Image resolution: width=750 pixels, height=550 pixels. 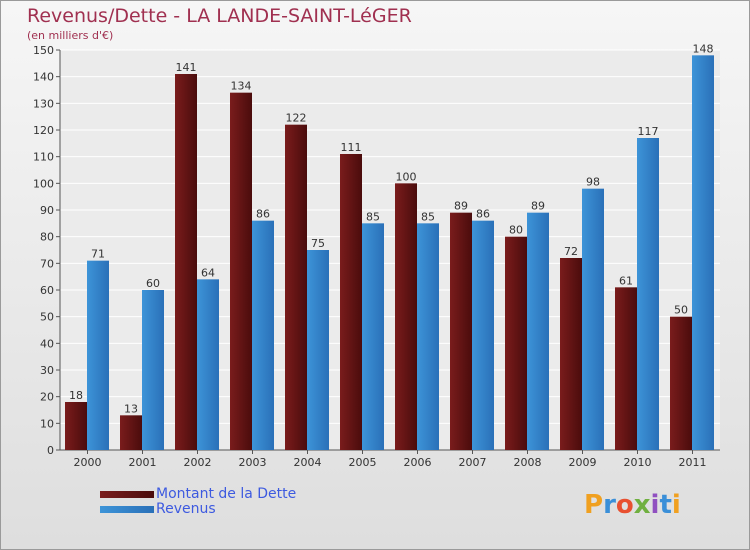 What do you see at coordinates (186, 509) in the screenshot?
I see `legend-label-revenus: Revenus` at bounding box center [186, 509].